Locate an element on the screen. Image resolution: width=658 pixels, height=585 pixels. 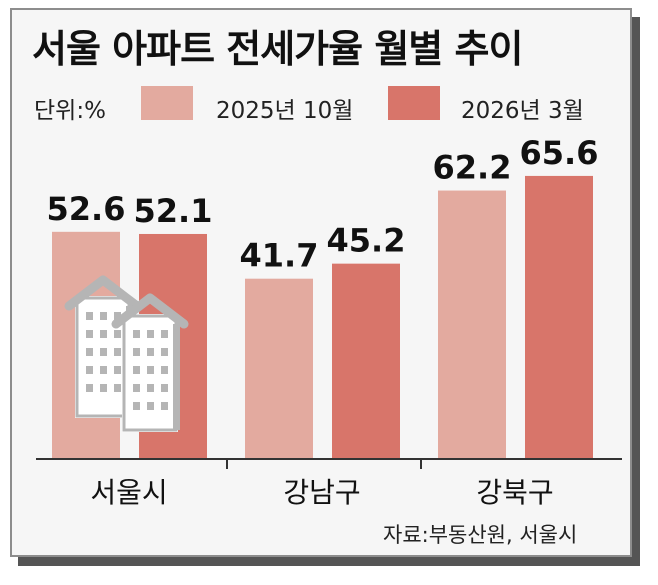
category-label-1: 강남구 is located at coordinates (321, 492).